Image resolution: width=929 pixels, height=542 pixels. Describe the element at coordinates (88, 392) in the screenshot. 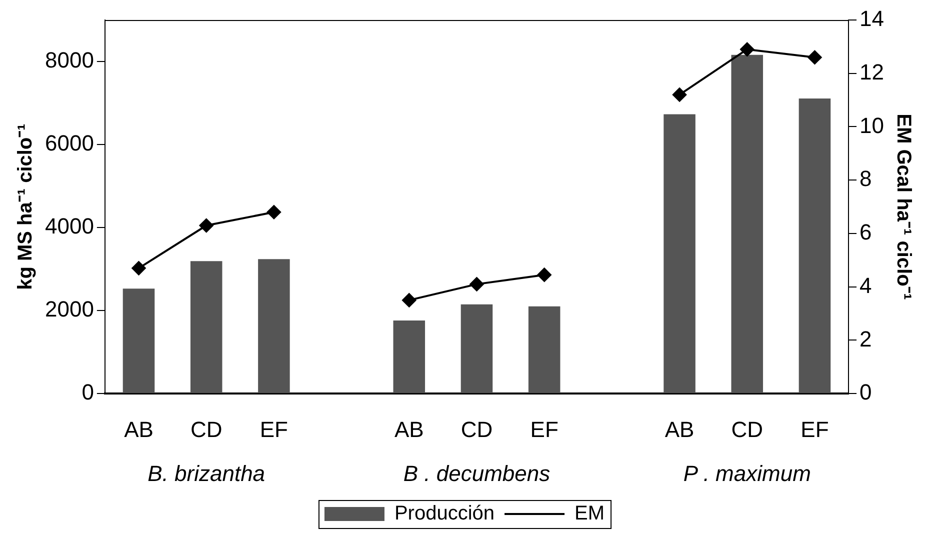

I see `y-tick-label: 0` at that location.